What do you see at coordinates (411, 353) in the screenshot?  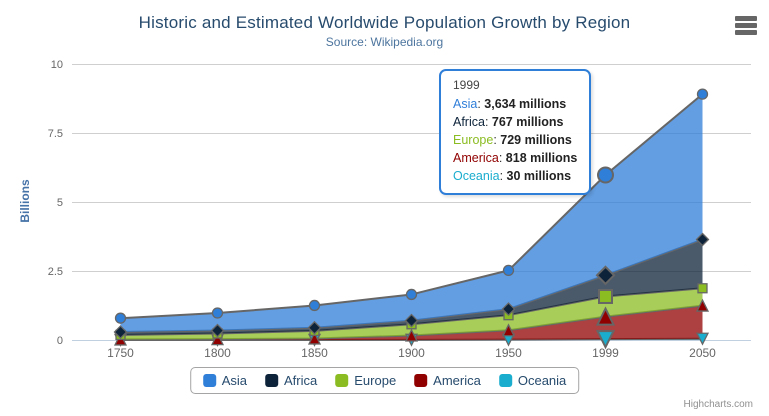 I see `x-axis-label: 1900` at bounding box center [411, 353].